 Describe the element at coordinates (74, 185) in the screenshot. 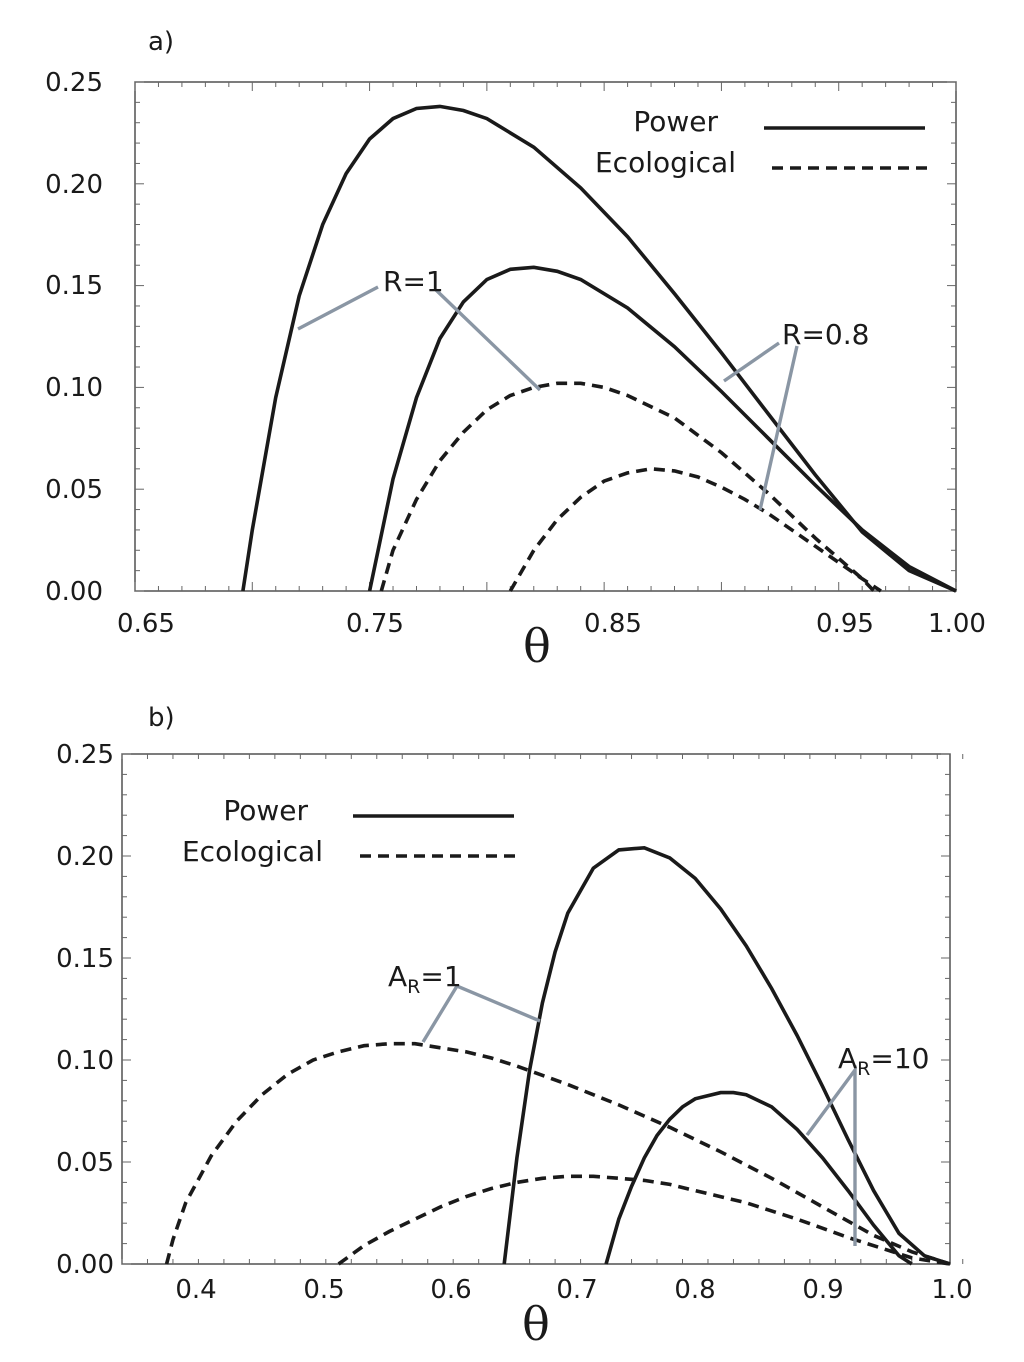

I see `panel-a-ytick-label: 0.20` at that location.